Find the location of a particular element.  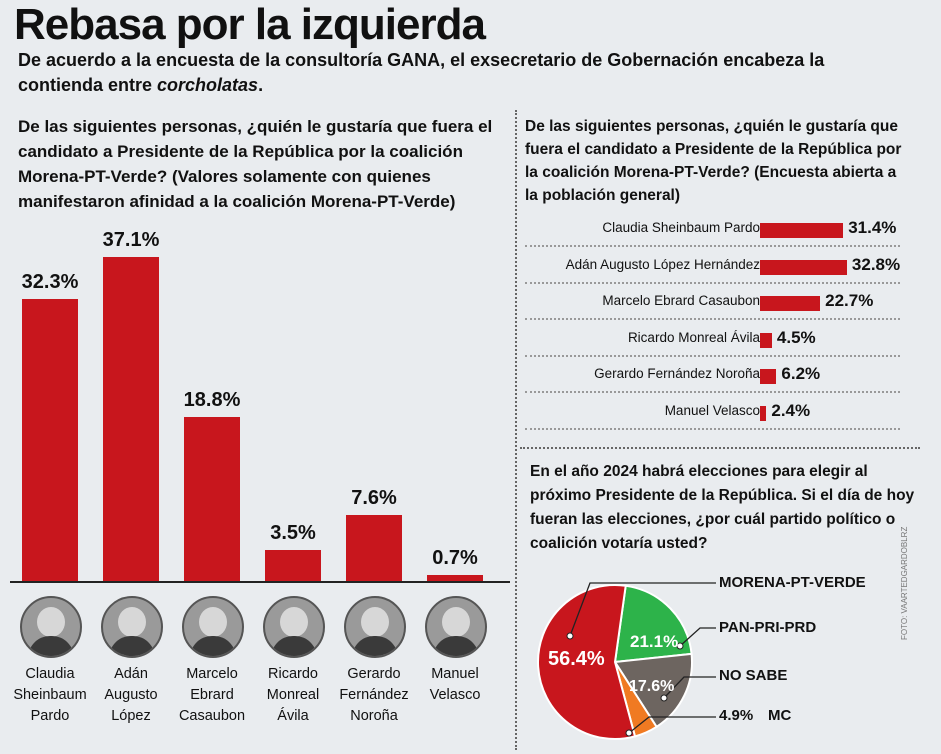

candidate-name-line: Gerardo is located at coordinates (374, 674).